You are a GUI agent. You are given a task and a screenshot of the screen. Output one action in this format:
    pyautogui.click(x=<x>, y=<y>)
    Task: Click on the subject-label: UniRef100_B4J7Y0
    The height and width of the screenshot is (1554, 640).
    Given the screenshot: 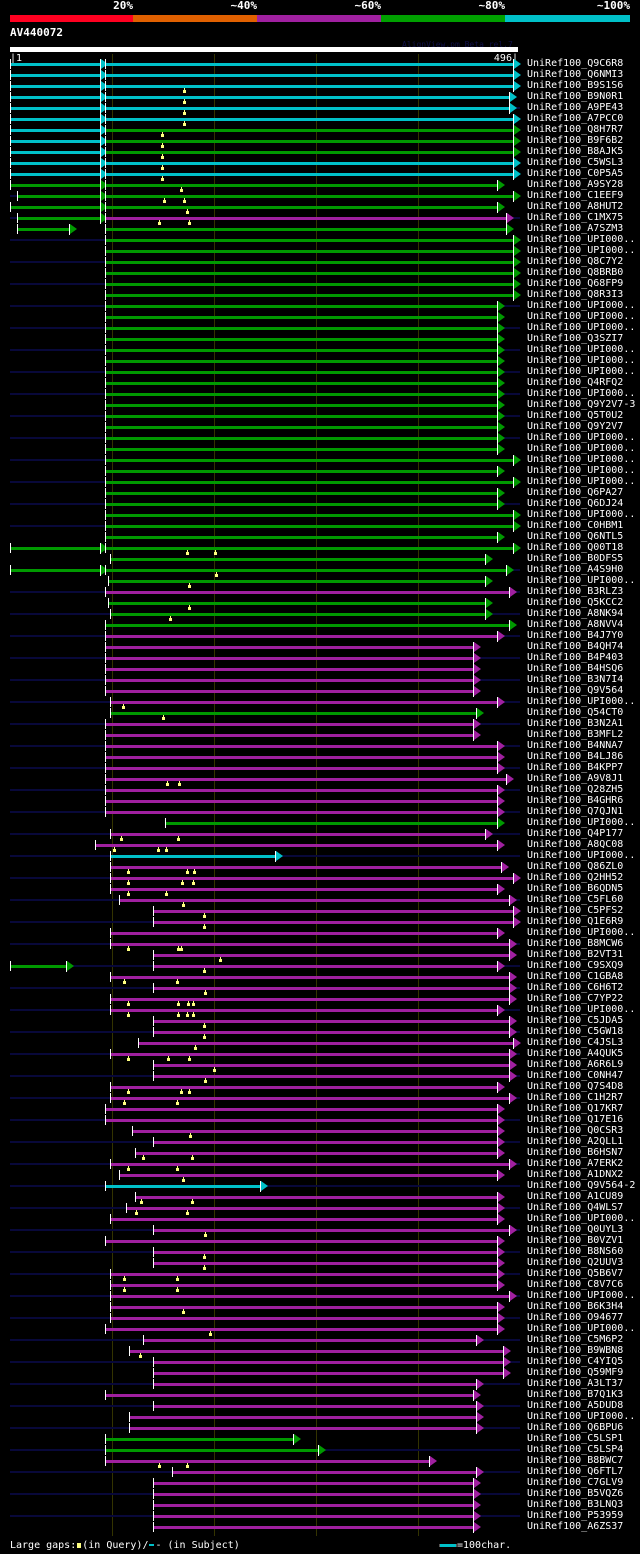 What is the action you would take?
    pyautogui.click(x=575, y=635)
    